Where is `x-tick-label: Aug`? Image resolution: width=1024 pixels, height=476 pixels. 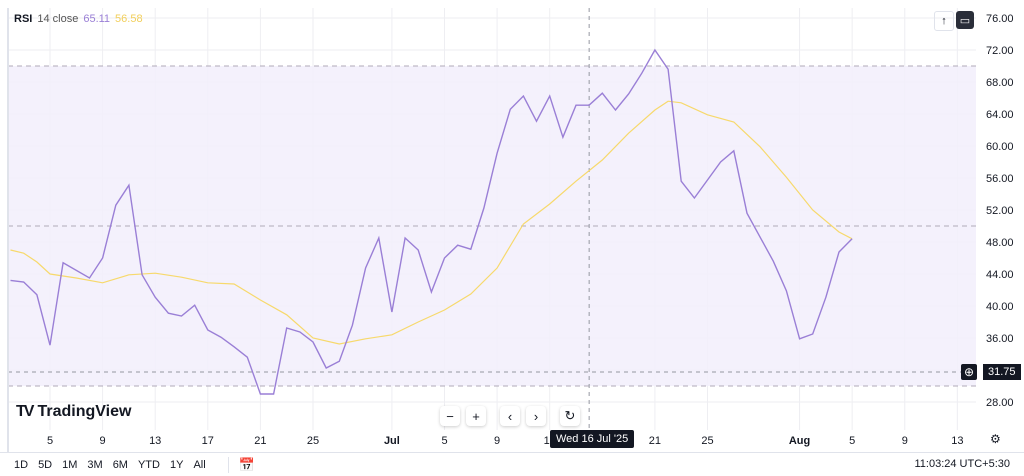 x-tick-label: Aug is located at coordinates (799, 441).